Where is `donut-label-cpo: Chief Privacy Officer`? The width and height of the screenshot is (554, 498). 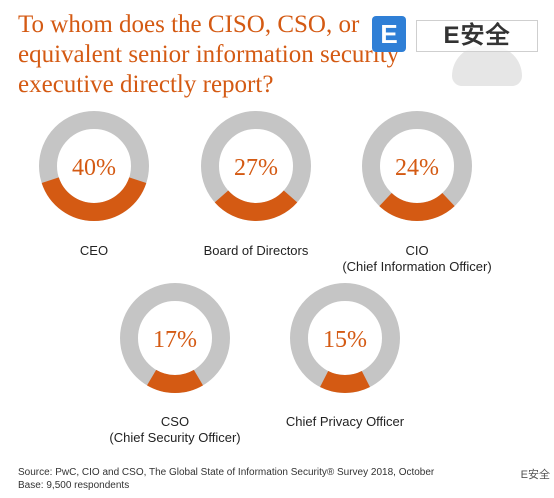
donut-label-cpo: Chief Privacy Officer is located at coordinates (345, 422).